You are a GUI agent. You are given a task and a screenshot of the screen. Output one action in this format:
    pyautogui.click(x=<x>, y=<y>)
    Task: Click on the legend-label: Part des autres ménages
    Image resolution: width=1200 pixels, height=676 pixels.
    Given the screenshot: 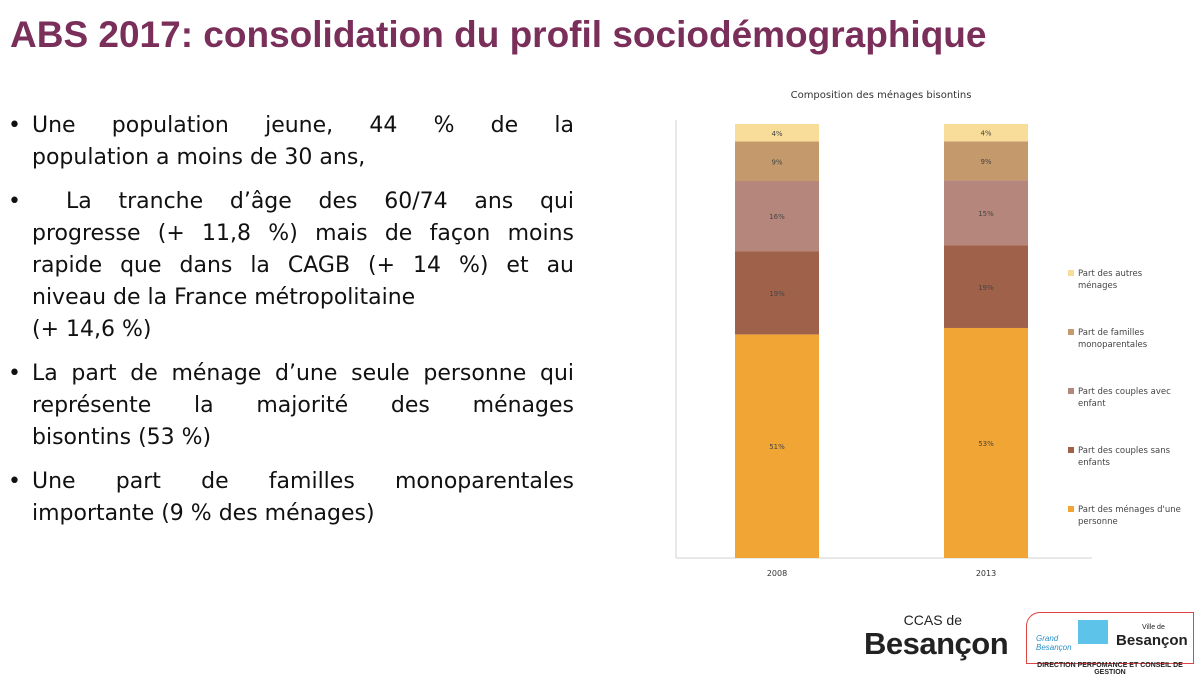 What is the action you would take?
    pyautogui.click(x=1110, y=280)
    